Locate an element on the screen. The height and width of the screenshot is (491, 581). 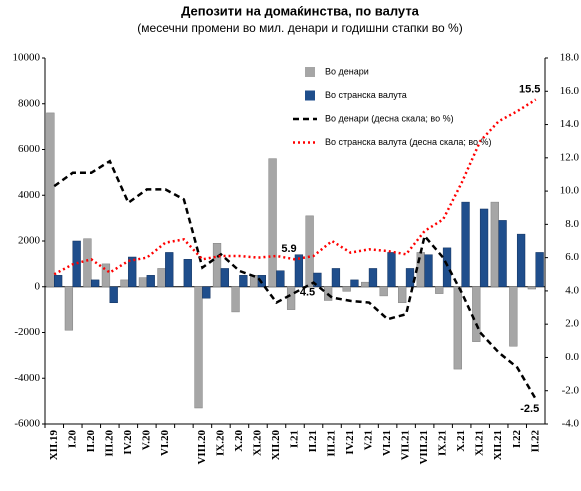
legend-label: Во странска валута is located at coordinates (366, 95).